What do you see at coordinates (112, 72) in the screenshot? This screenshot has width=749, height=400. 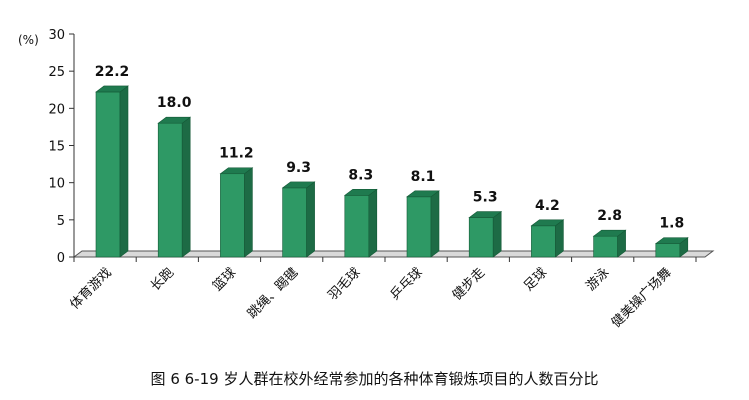 I see `data-label: 22.2` at bounding box center [112, 72].